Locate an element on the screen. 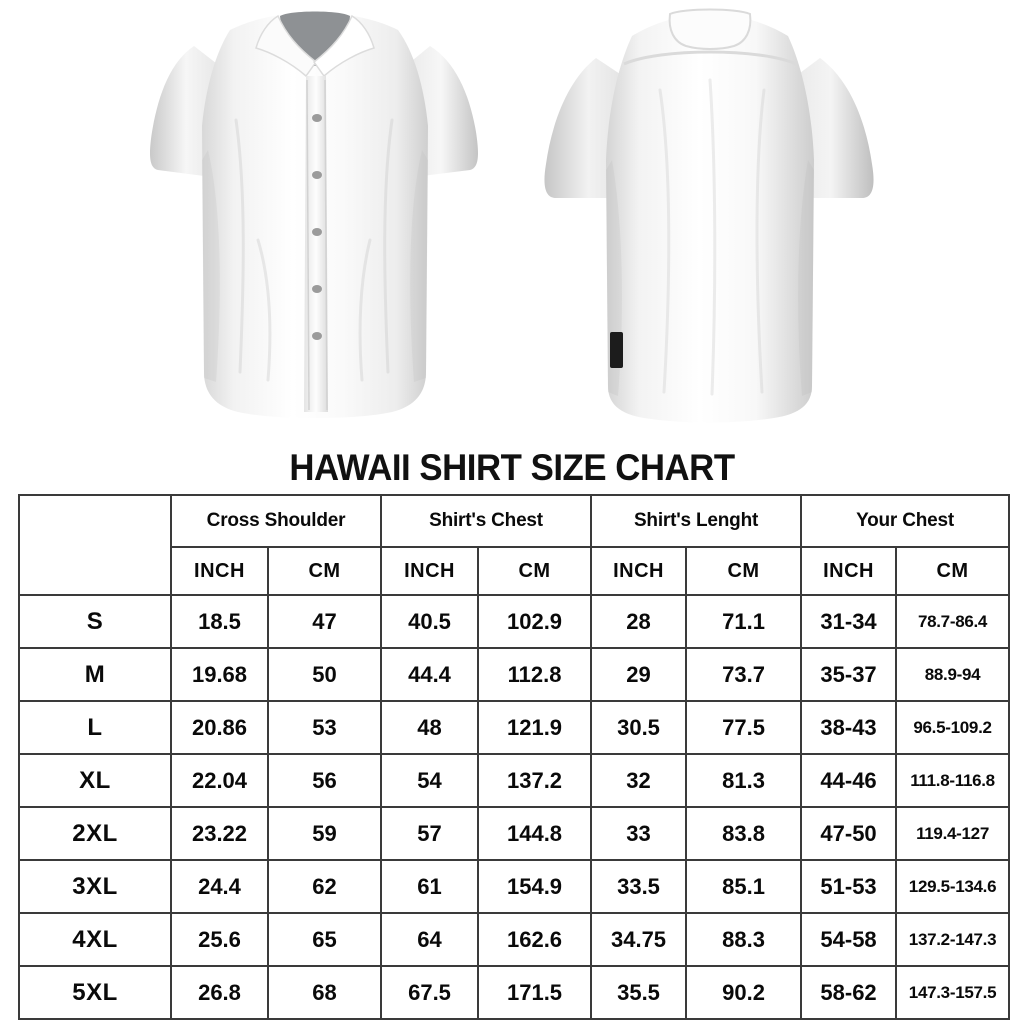  unit-header-yourchest-cm: CM is located at coordinates (953, 571).